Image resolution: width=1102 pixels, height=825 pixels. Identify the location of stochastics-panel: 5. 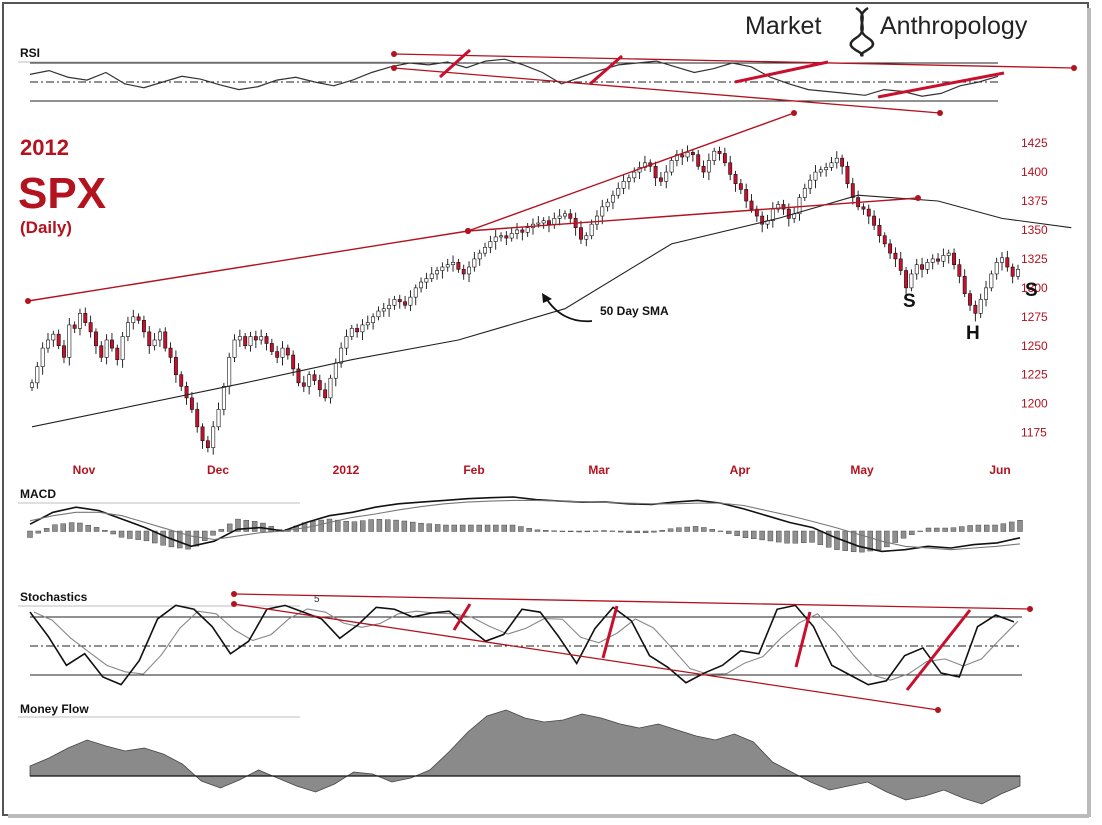
(531, 652).